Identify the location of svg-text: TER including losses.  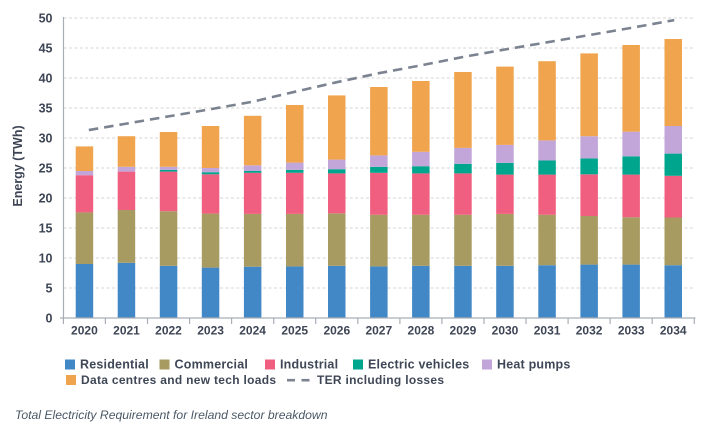
(380, 380).